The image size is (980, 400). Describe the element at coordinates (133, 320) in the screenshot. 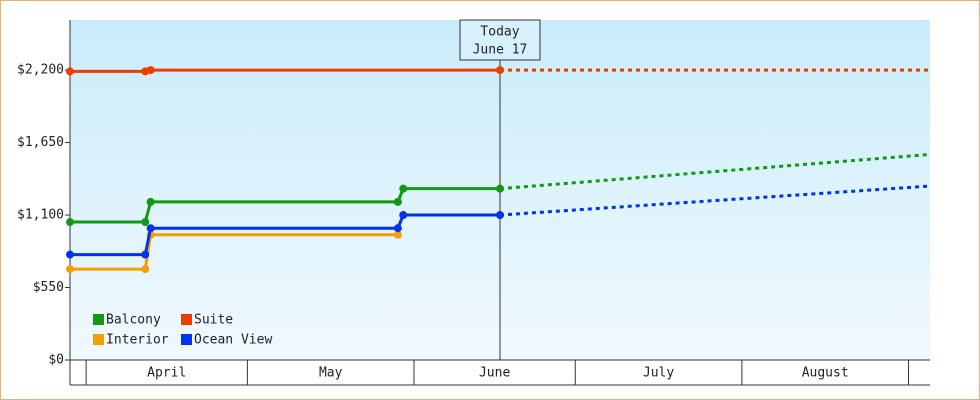

I see `legend-label: Balcony` at that location.